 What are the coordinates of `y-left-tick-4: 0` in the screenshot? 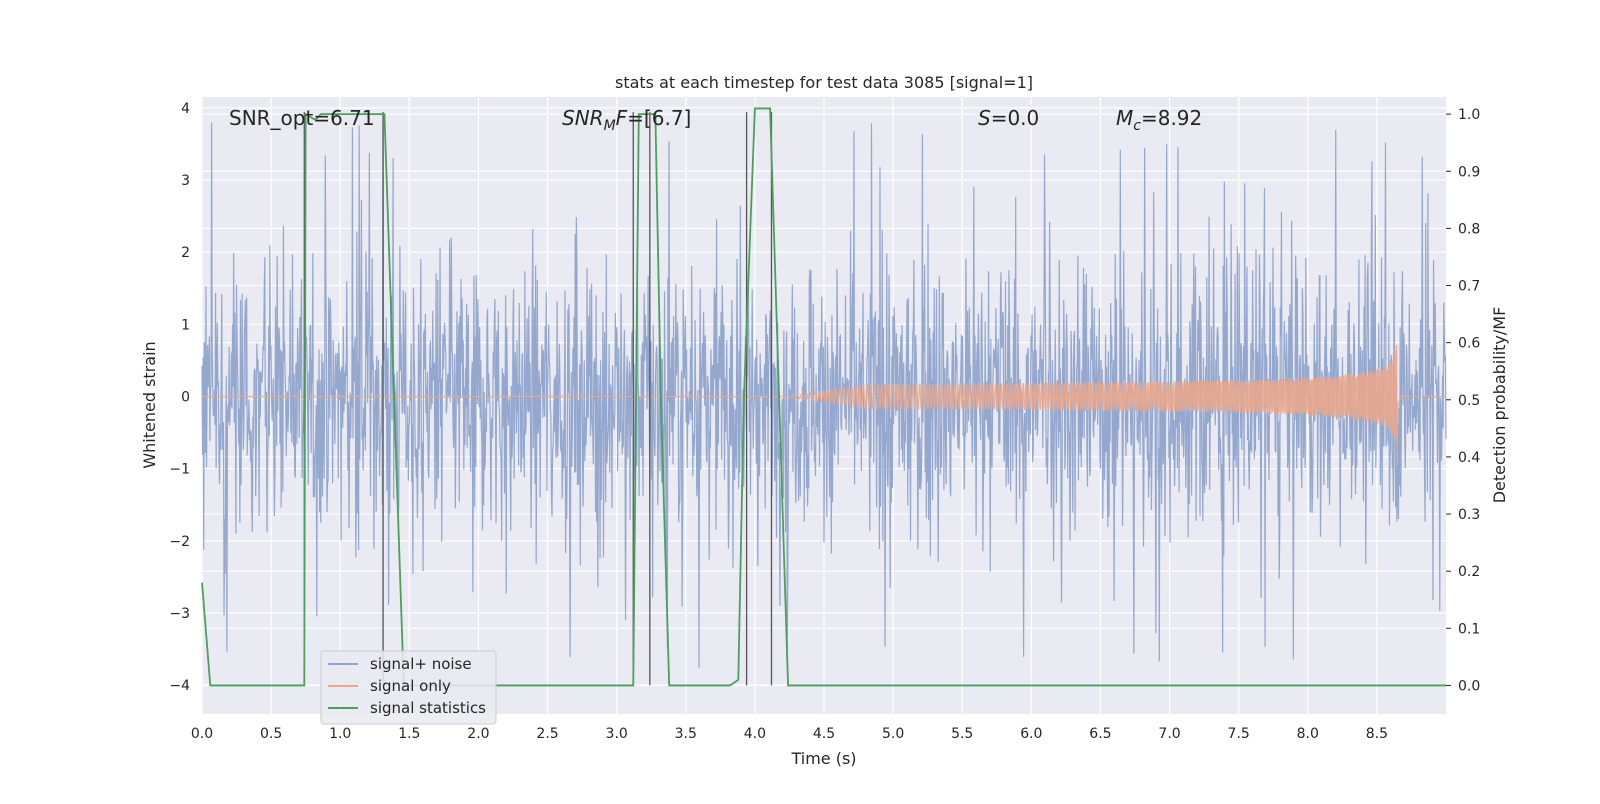 It's located at (185, 397).